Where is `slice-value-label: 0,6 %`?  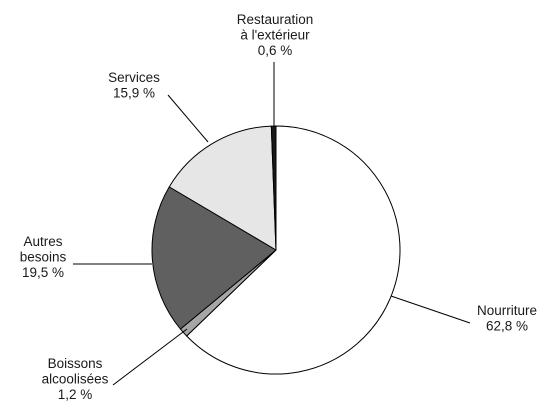
slice-value-label: 0,6 % is located at coordinates (275, 50).